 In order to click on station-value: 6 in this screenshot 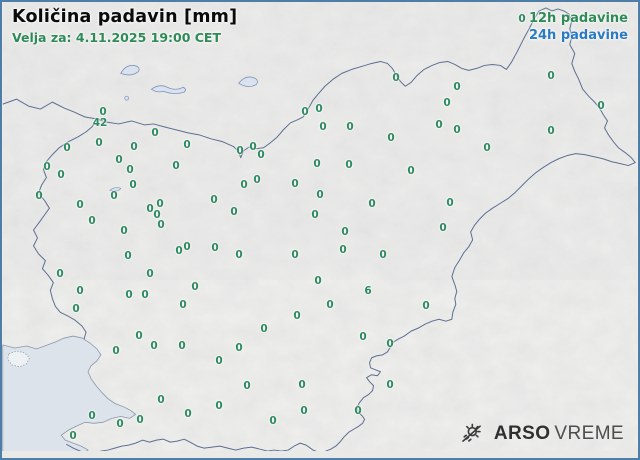, I will do `click(368, 291)`.